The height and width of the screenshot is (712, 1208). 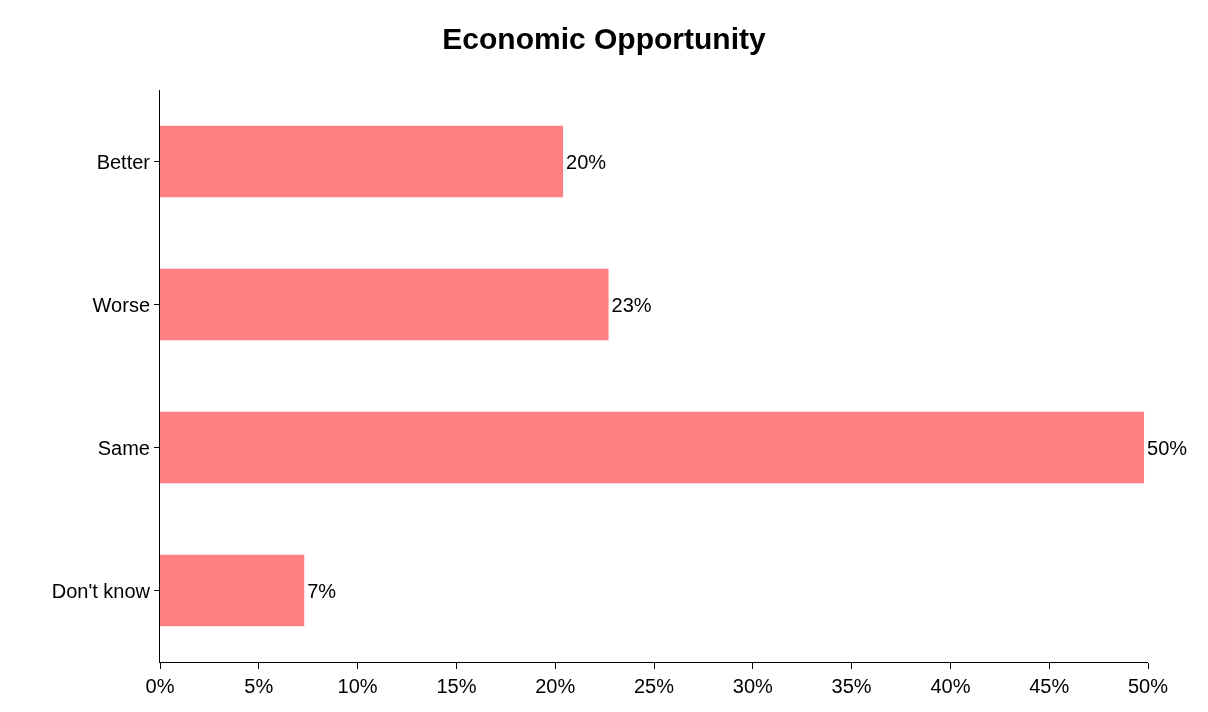 What do you see at coordinates (654, 686) in the screenshot?
I see `x-tick-label: 25%` at bounding box center [654, 686].